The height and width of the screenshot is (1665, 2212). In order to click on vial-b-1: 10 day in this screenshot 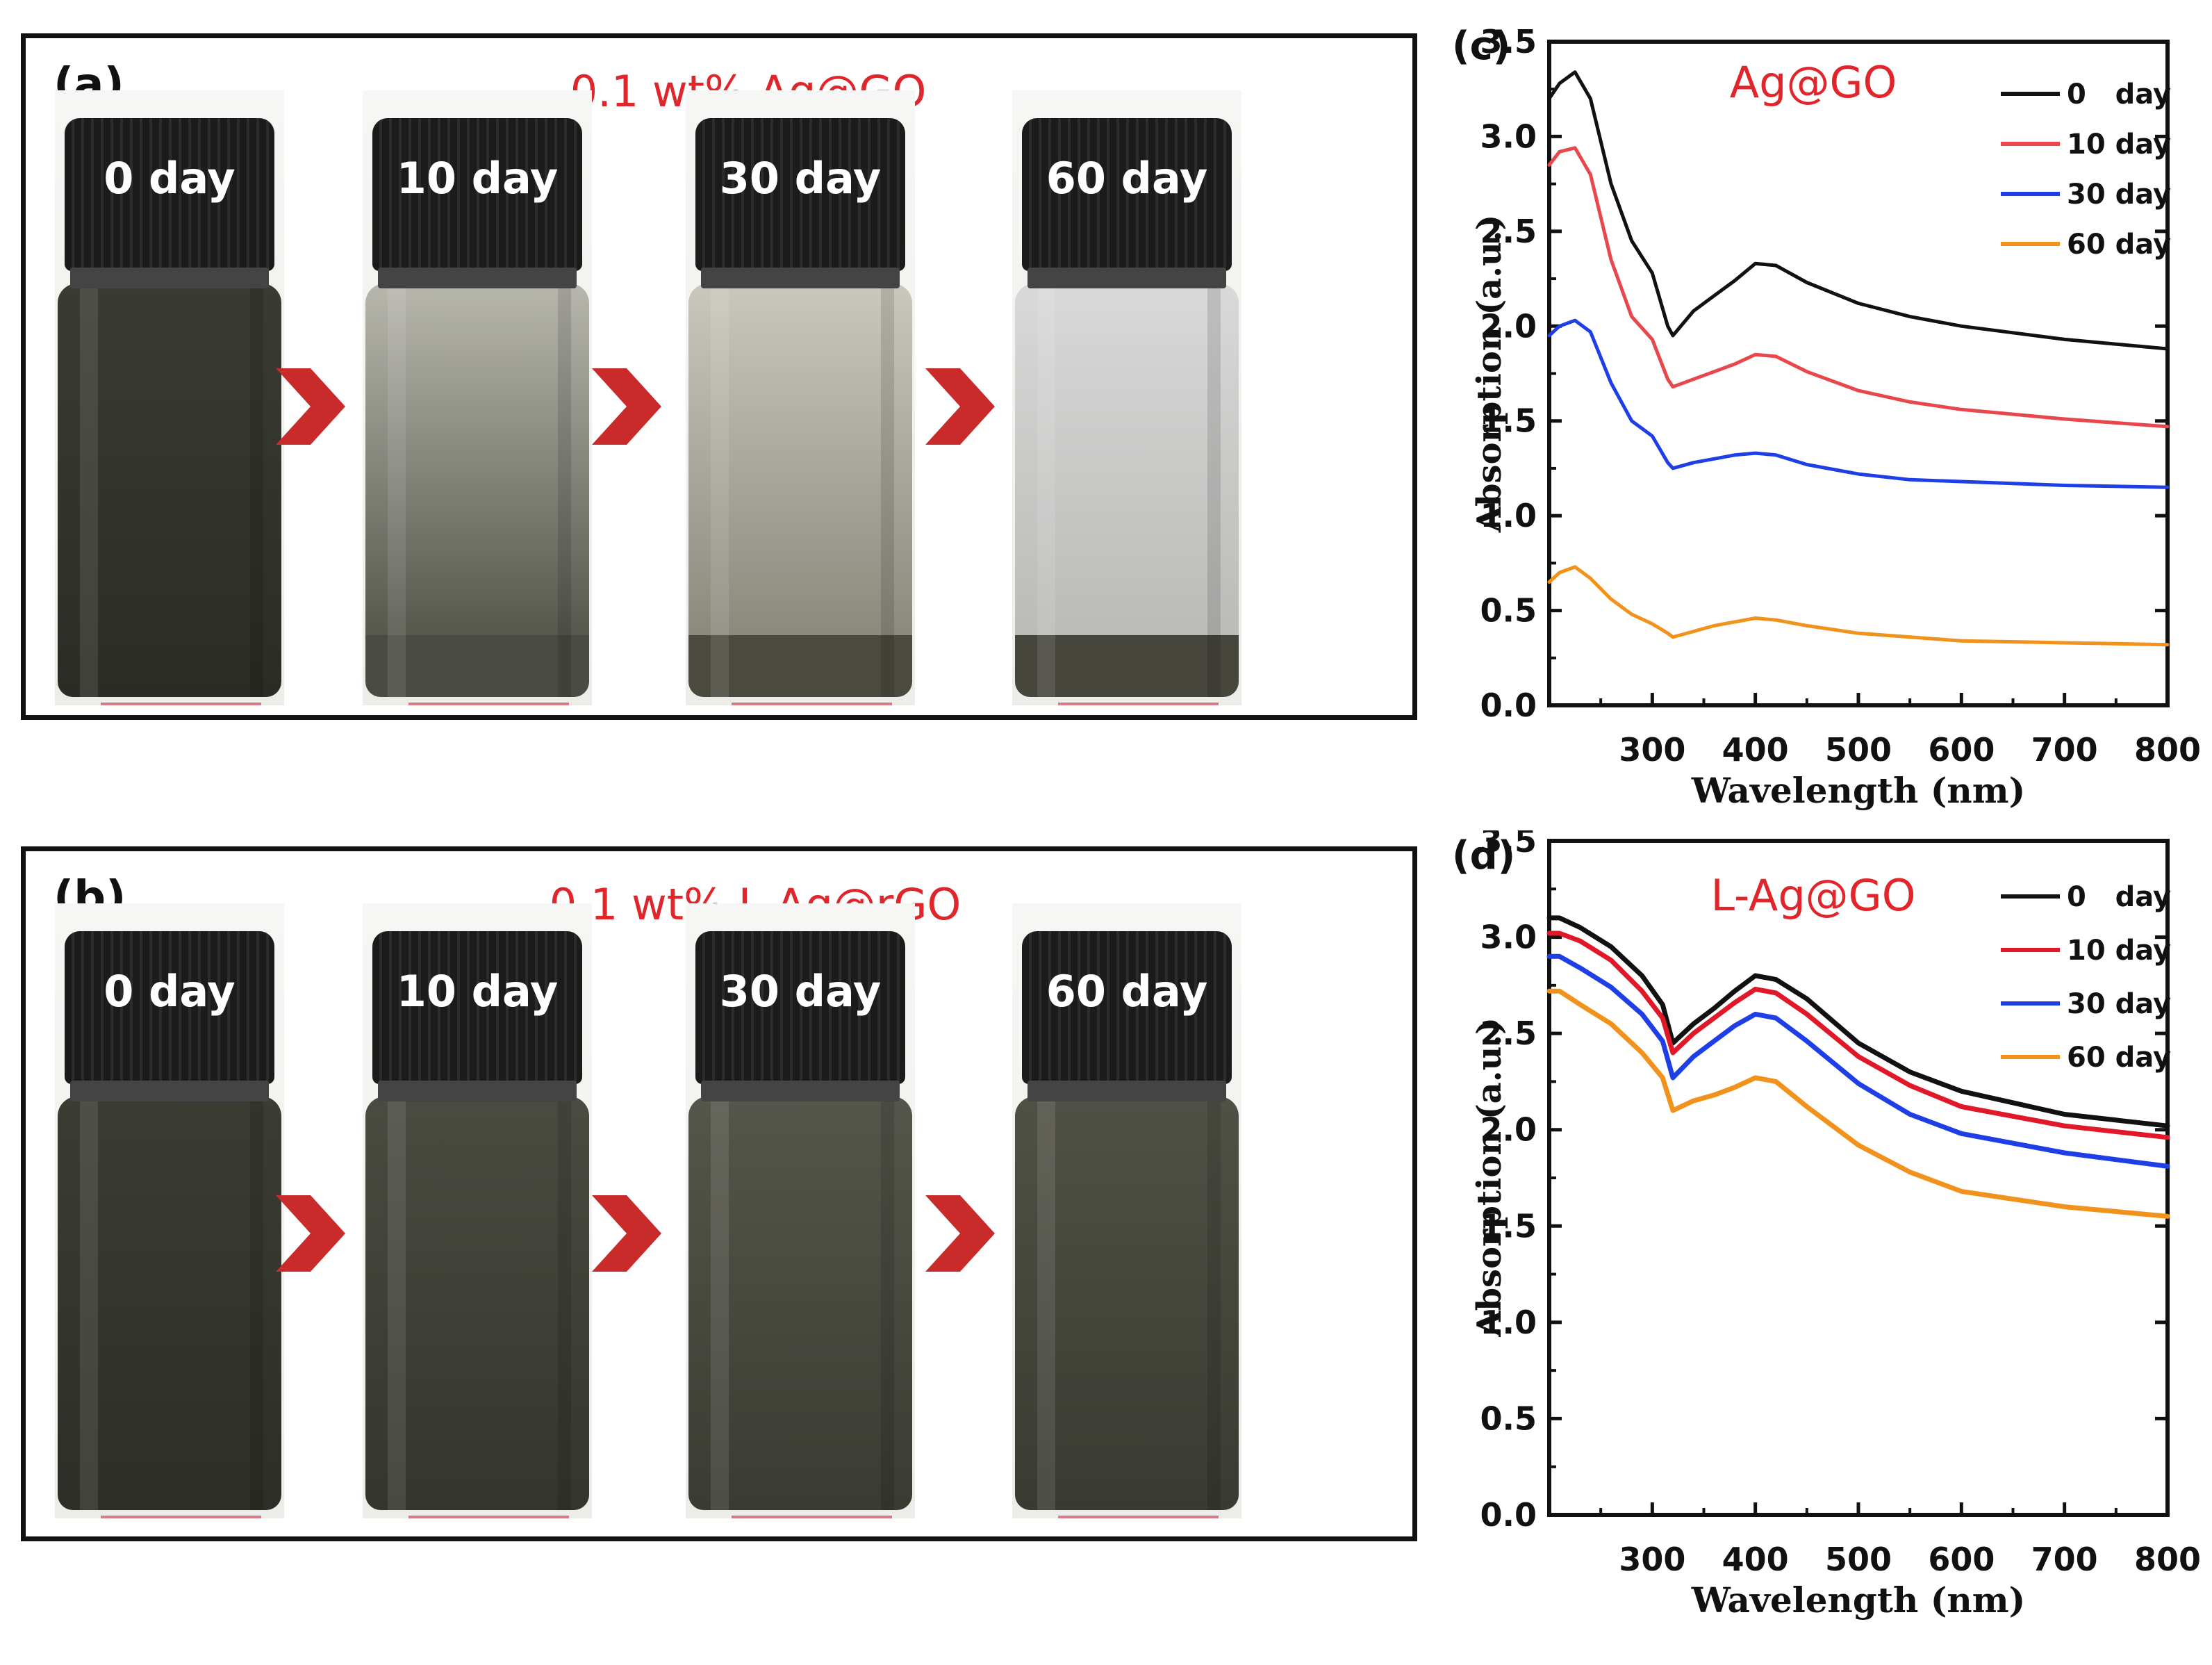, I will do `click(477, 1210)`.